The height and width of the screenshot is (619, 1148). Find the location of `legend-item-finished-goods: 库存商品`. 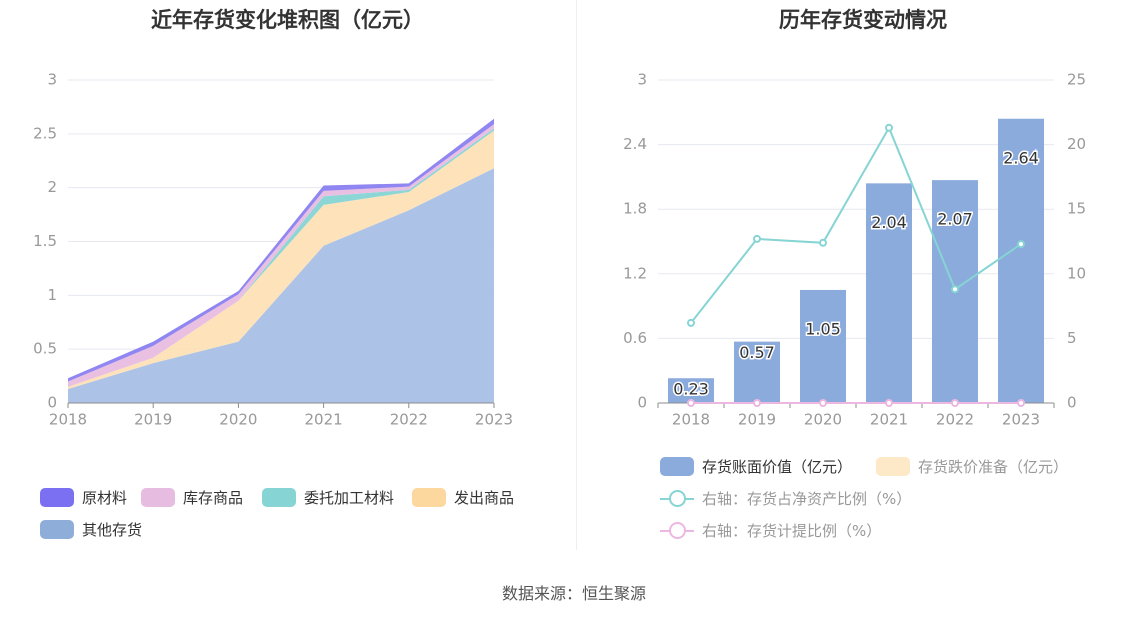

legend-item-finished-goods: 库存商品 is located at coordinates (192, 497).